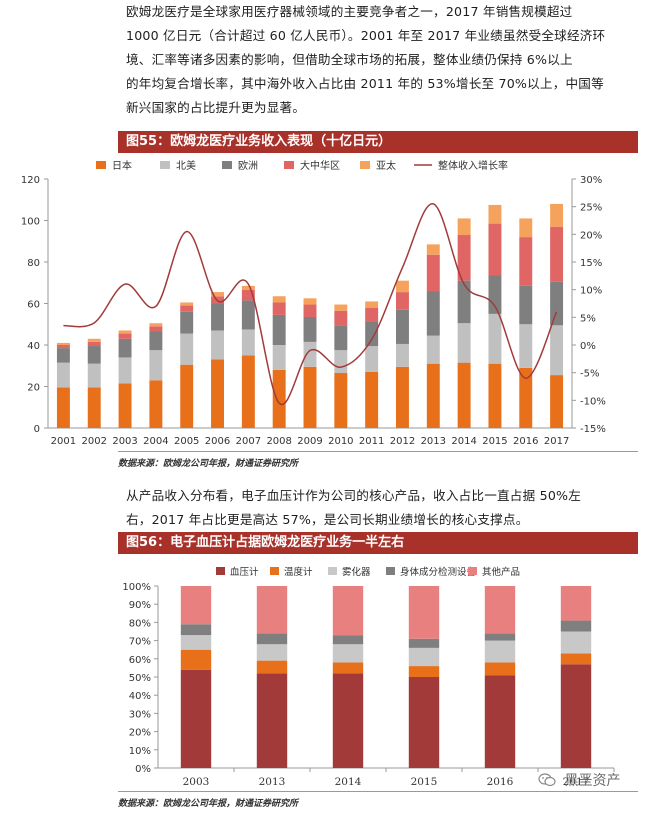  What do you see at coordinates (547, 780) in the screenshot?
I see `wechat-icon` at bounding box center [547, 780].